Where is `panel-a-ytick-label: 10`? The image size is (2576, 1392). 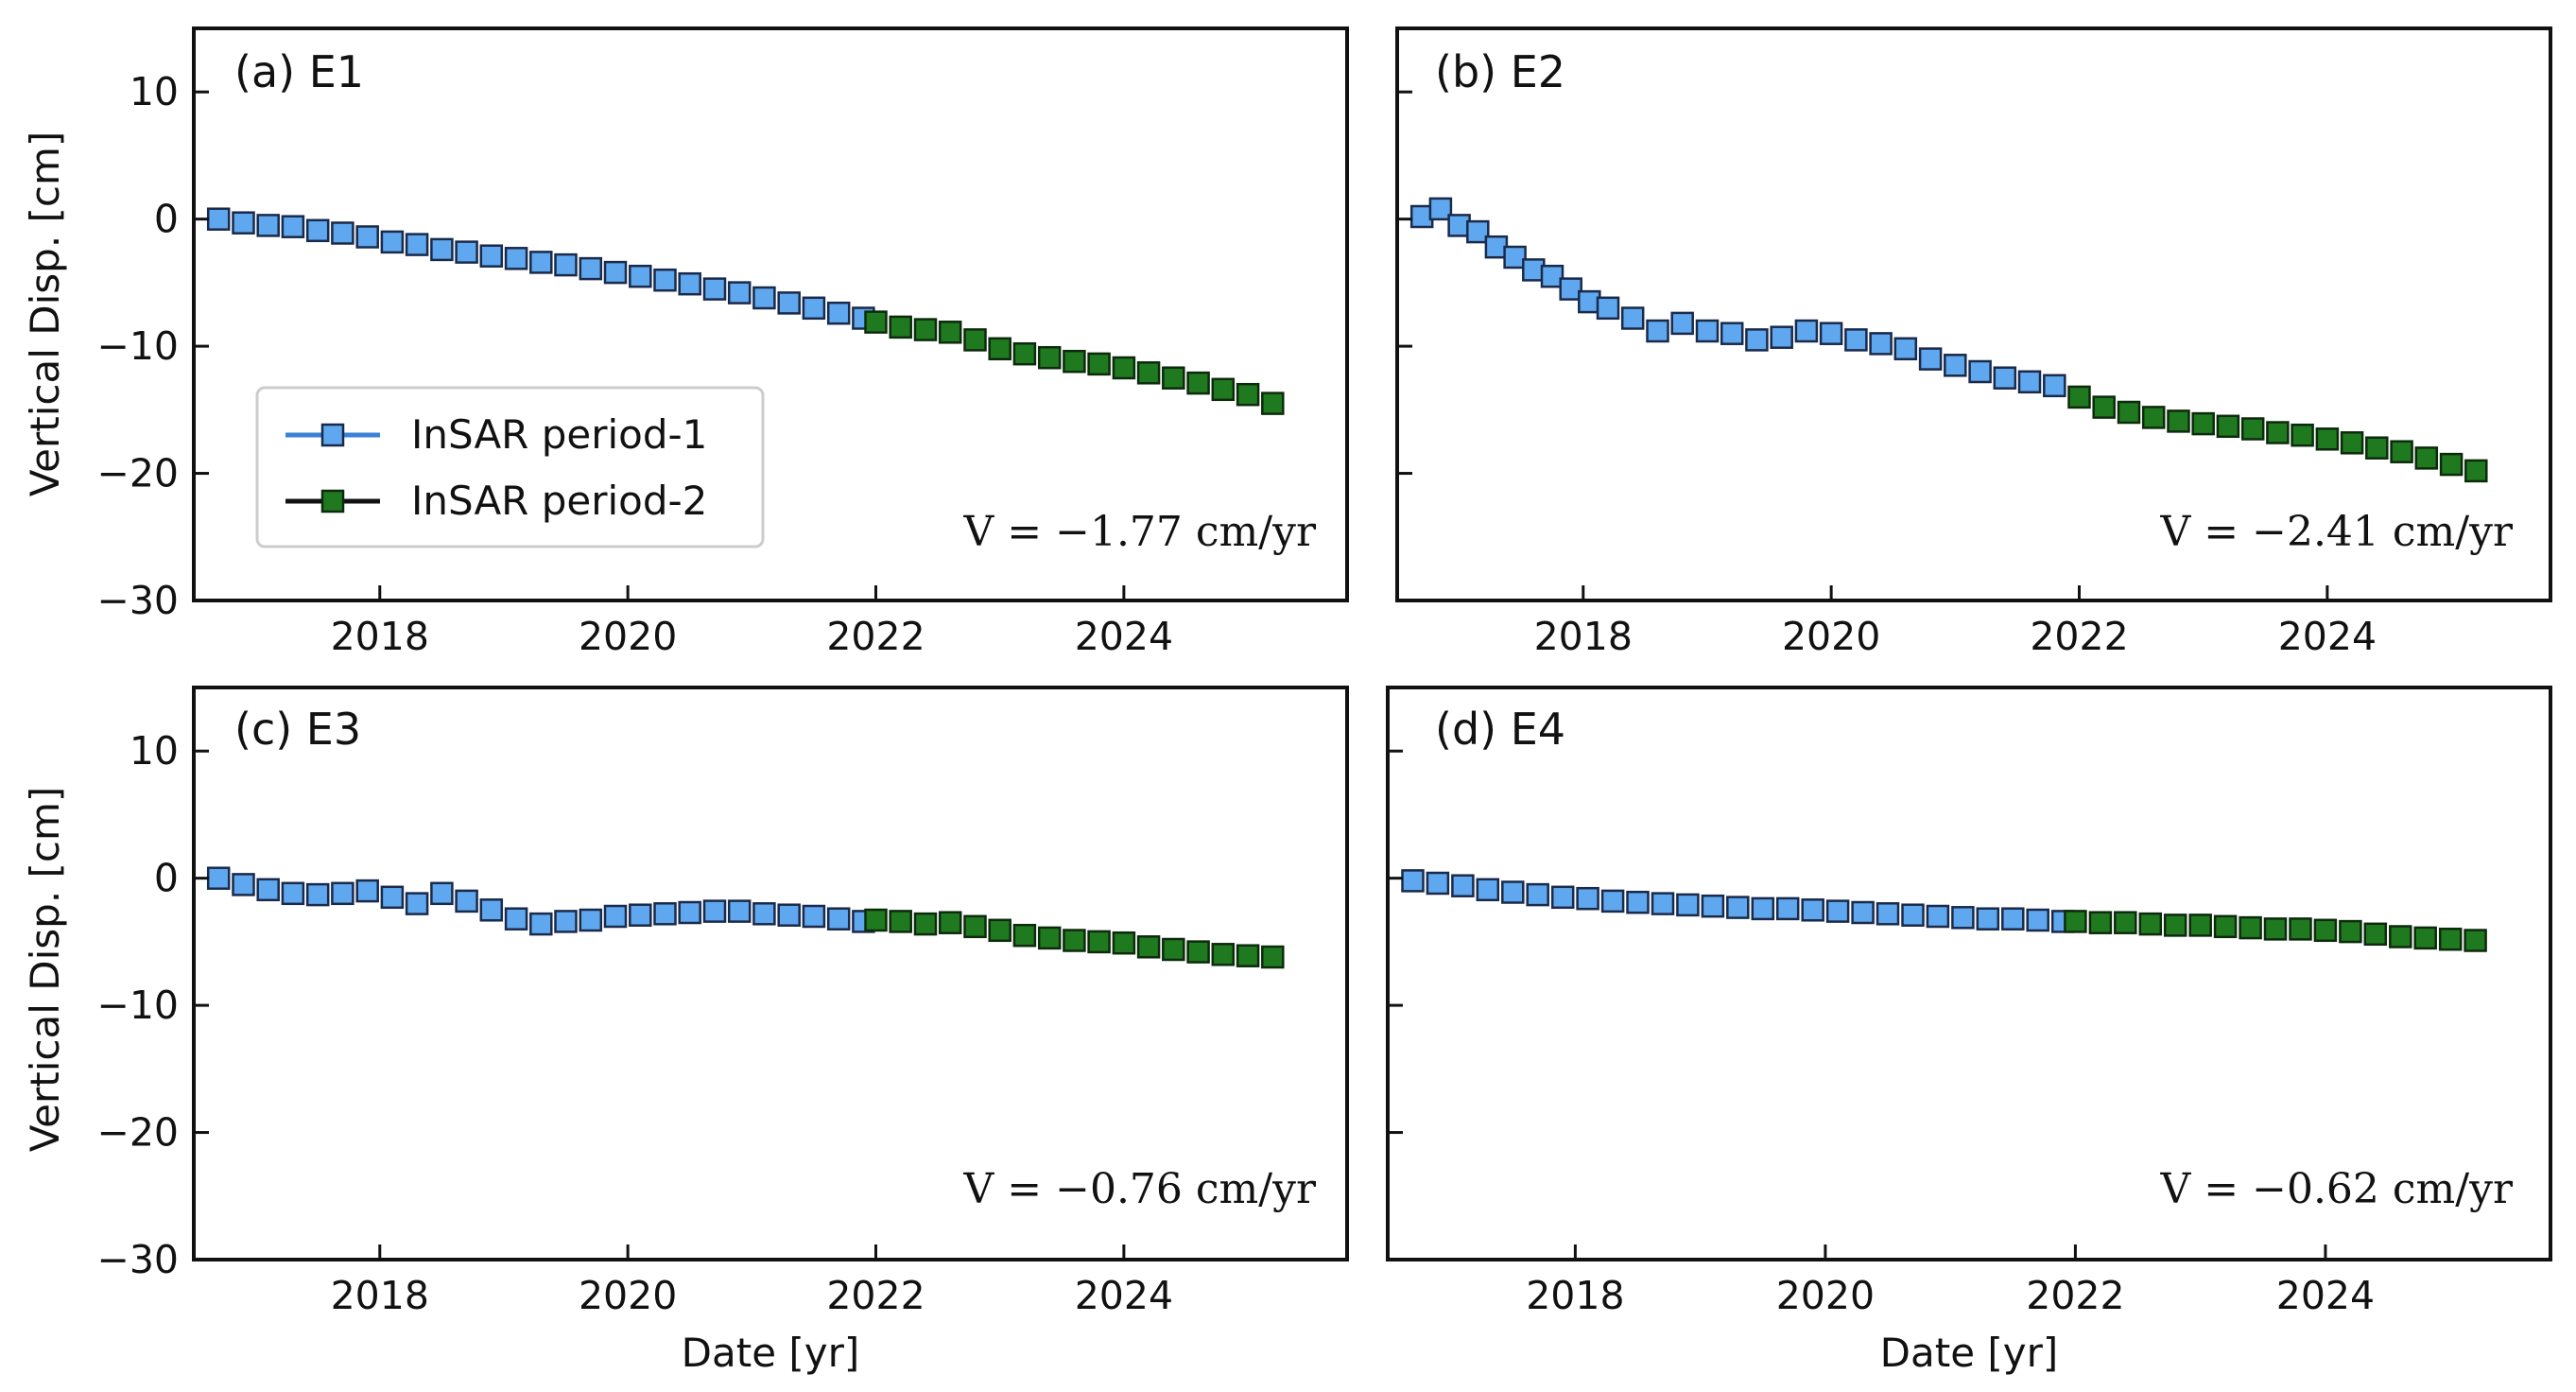 panel-a-ytick-label: 10 is located at coordinates (154, 91).